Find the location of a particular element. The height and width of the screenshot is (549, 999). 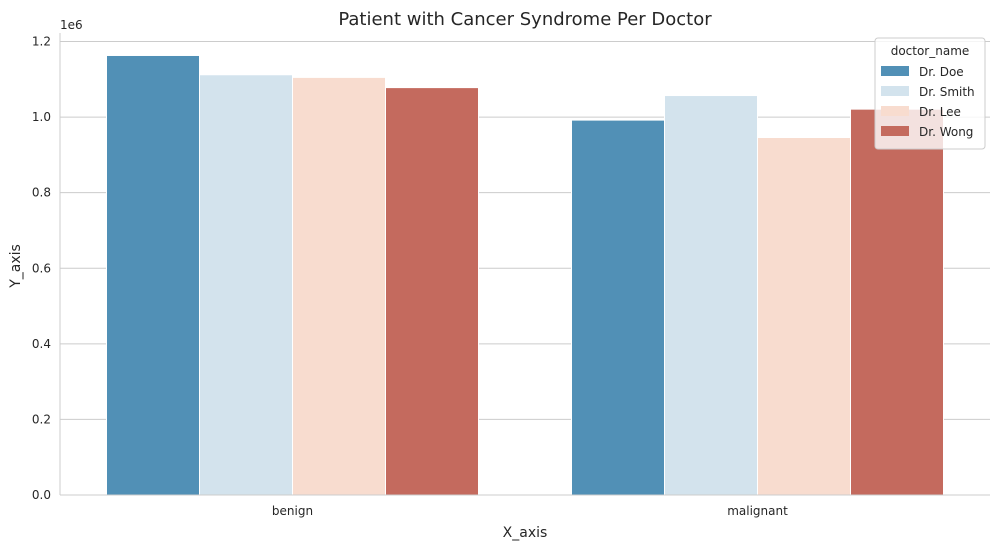

bar-malignant-dr-wong is located at coordinates (897, 302).